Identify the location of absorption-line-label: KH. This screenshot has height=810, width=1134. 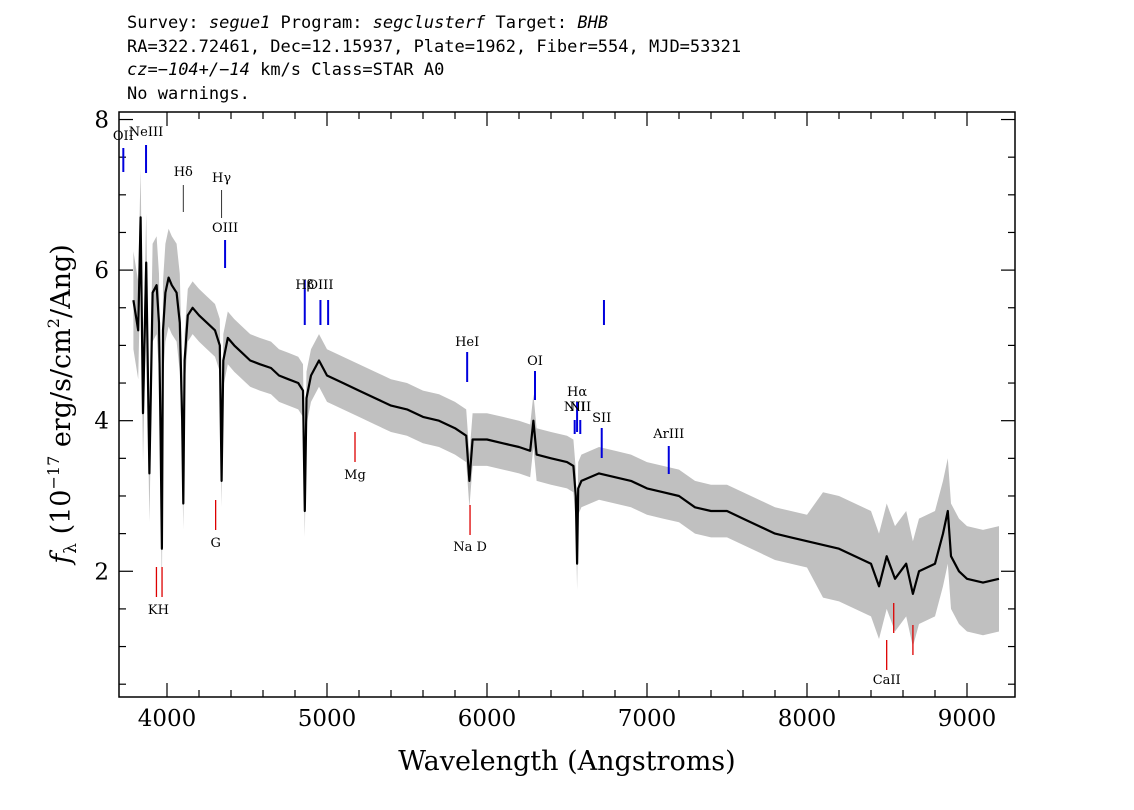
(158, 610).